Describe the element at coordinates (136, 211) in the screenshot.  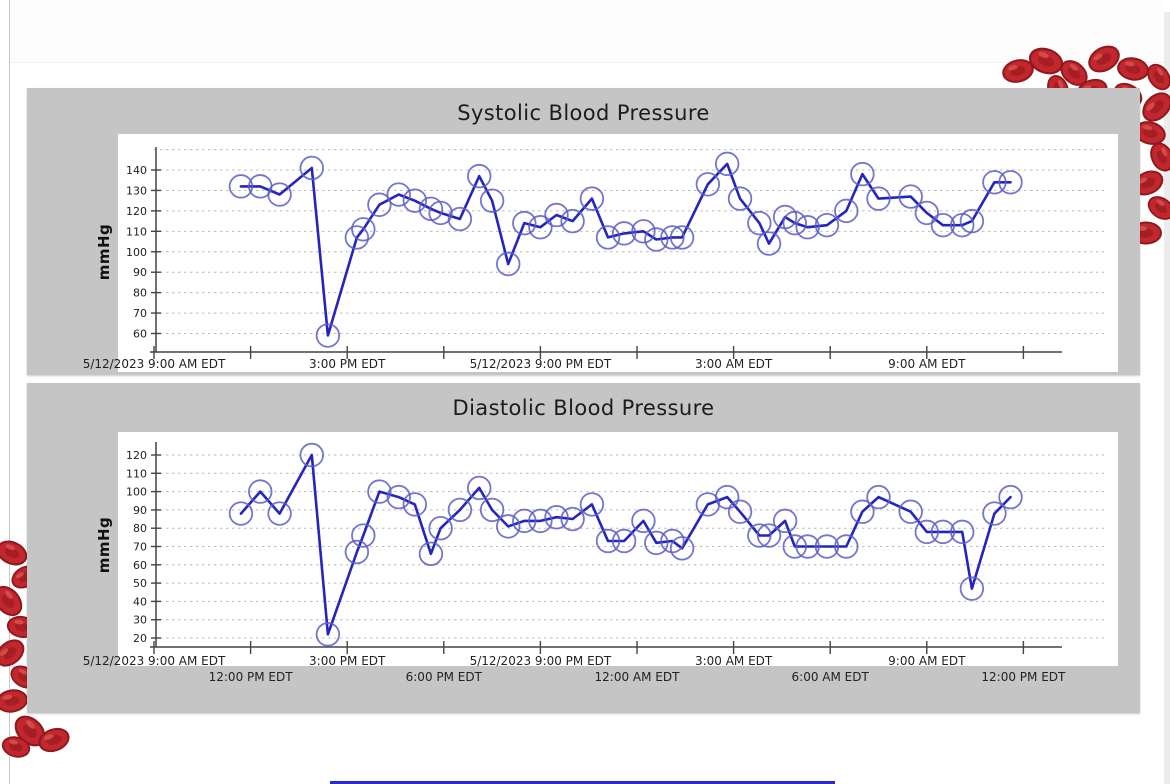
I see `y-tick-label: 120` at that location.